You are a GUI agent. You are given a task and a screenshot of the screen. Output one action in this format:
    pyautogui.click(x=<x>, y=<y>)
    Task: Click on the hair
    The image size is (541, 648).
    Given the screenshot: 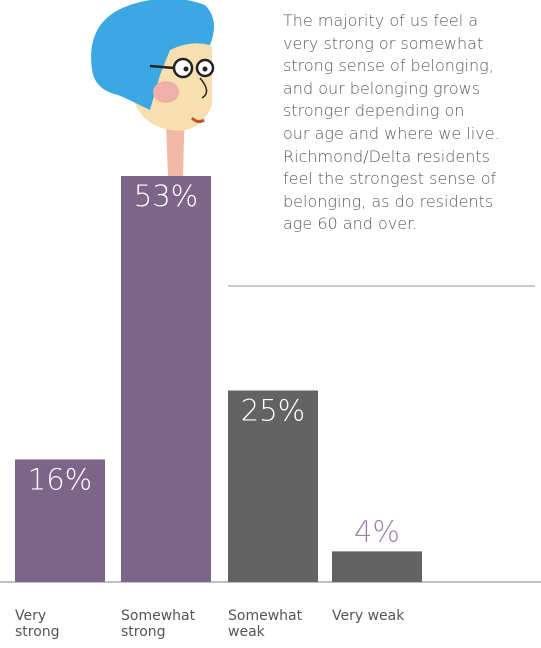 What is the action you would take?
    pyautogui.click(x=152, y=55)
    